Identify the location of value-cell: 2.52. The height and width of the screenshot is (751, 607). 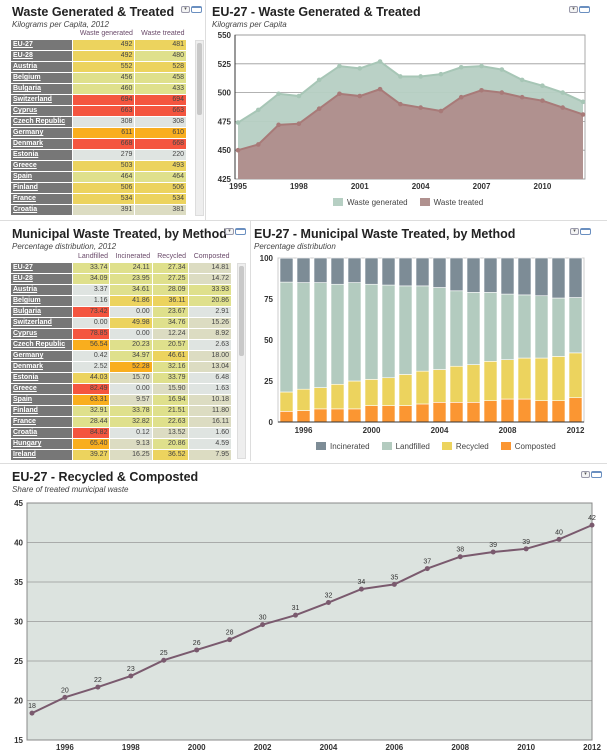
(91, 366).